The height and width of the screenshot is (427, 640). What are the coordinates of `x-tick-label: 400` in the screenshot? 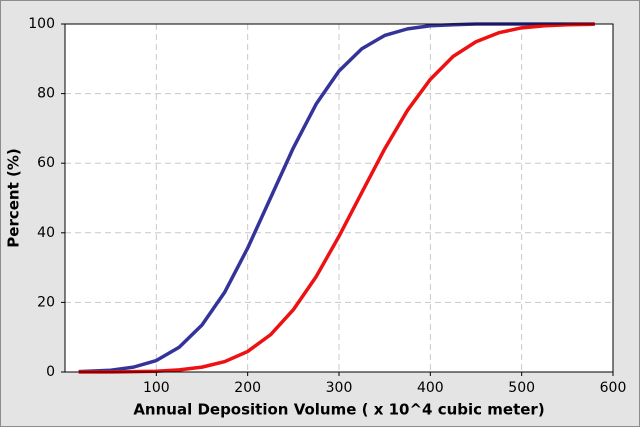 It's located at (430, 388).